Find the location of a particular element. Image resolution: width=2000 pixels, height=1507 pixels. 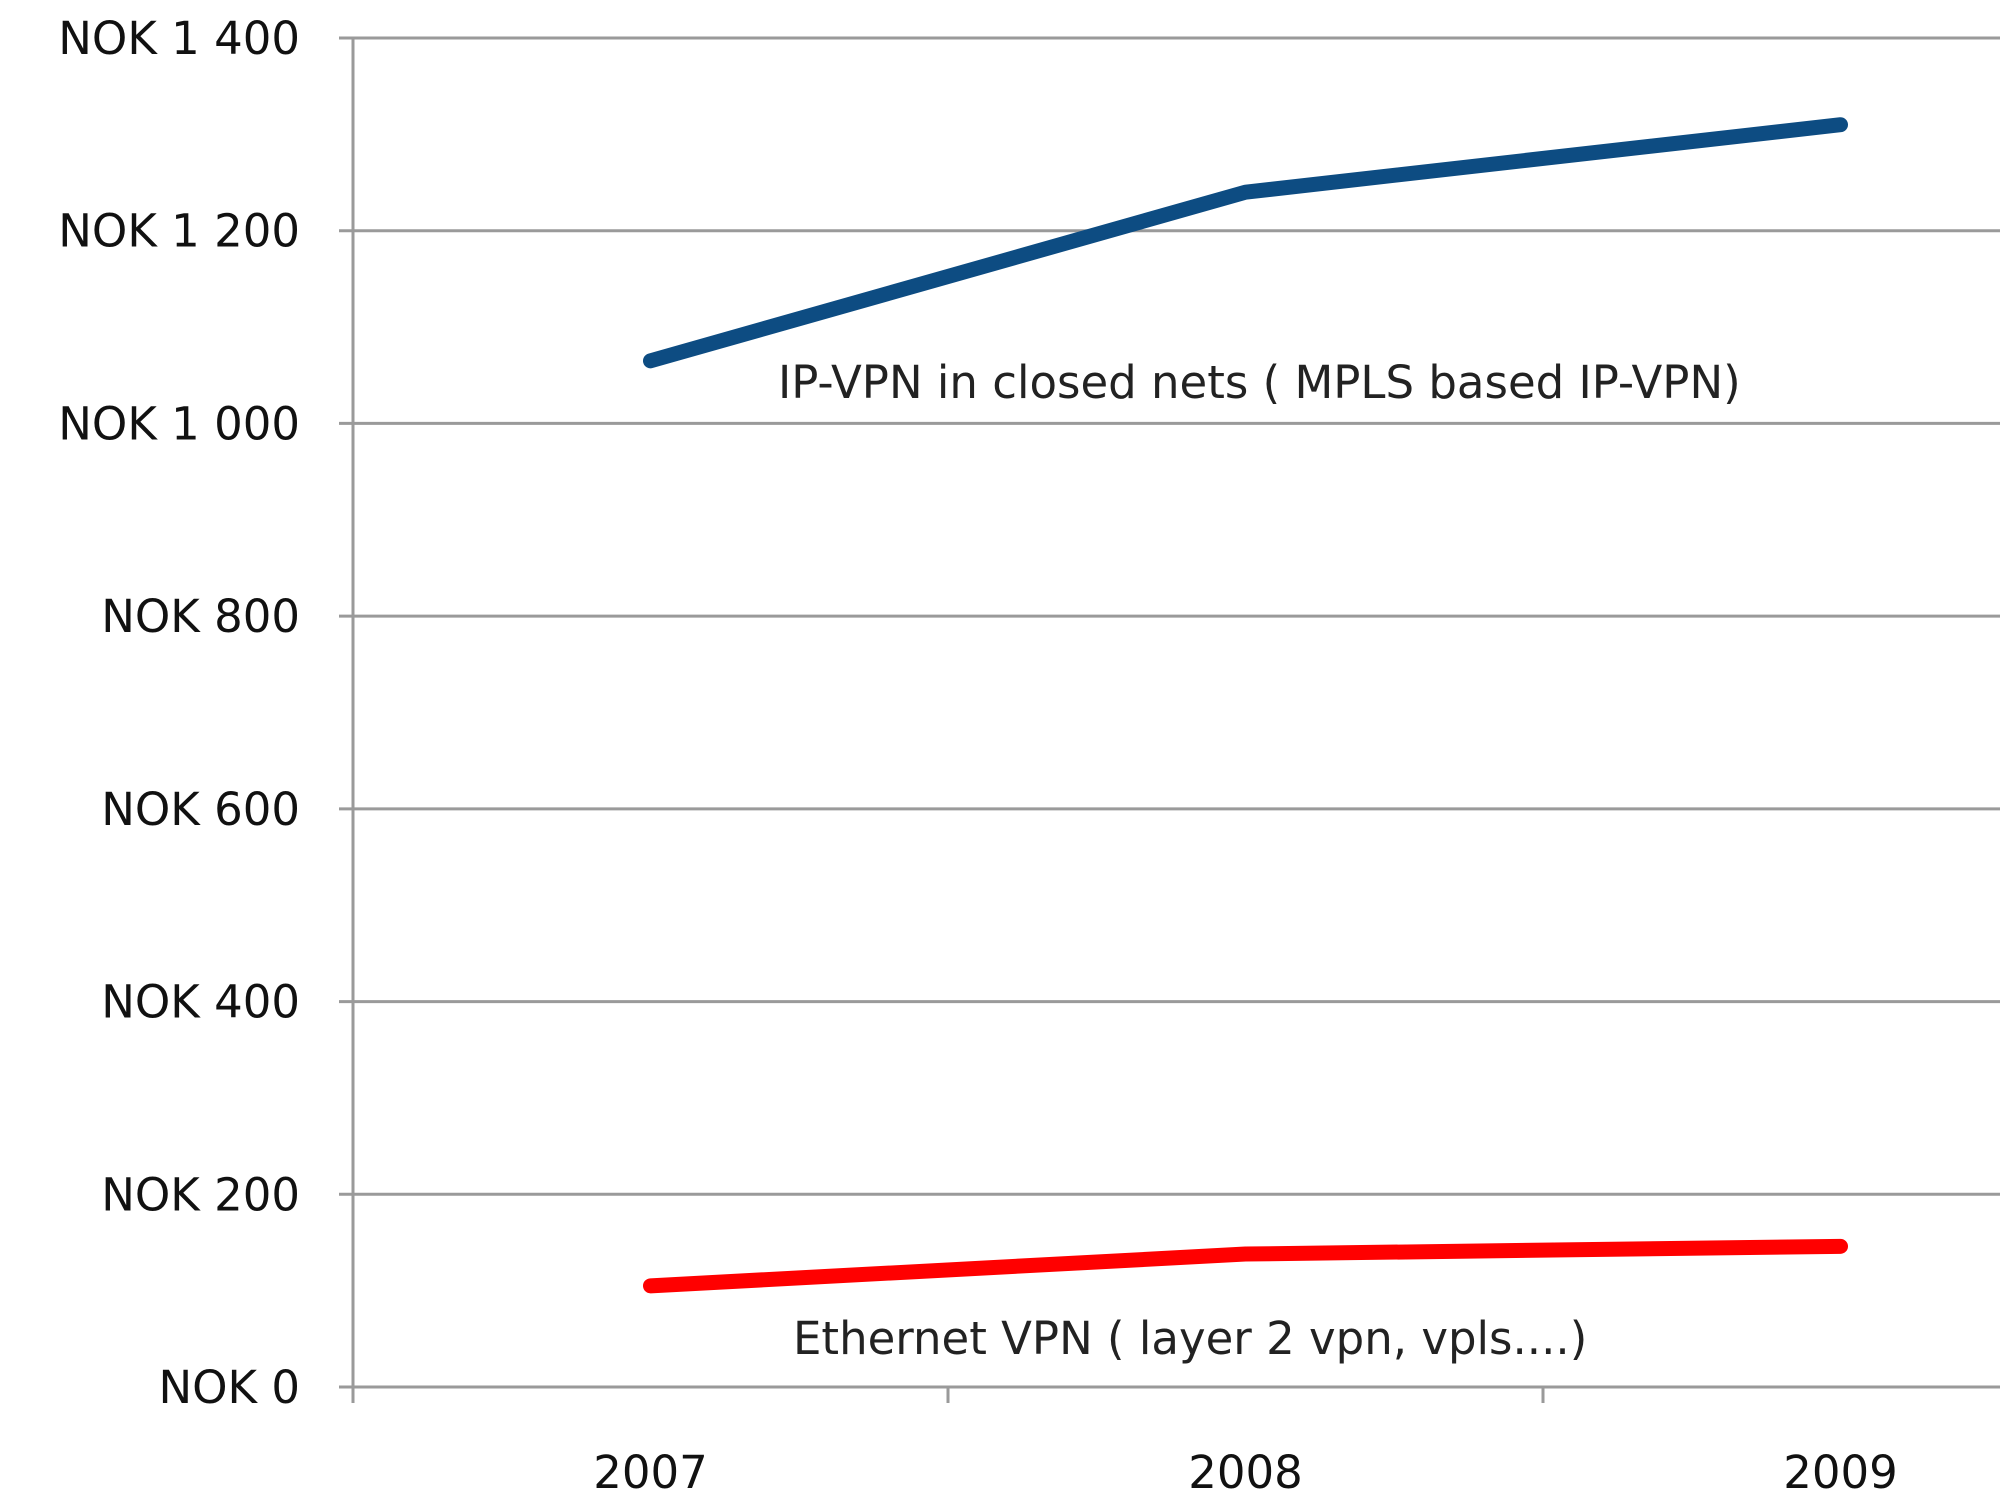

y-tick-label: NOK 1 400 is located at coordinates (179, 38).